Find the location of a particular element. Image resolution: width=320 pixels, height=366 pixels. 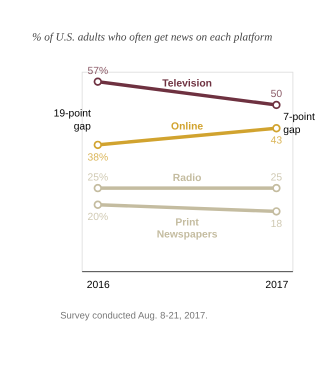

chart-title: % of U.S. adults who often get news on each platform is located at coordinates (152, 37).